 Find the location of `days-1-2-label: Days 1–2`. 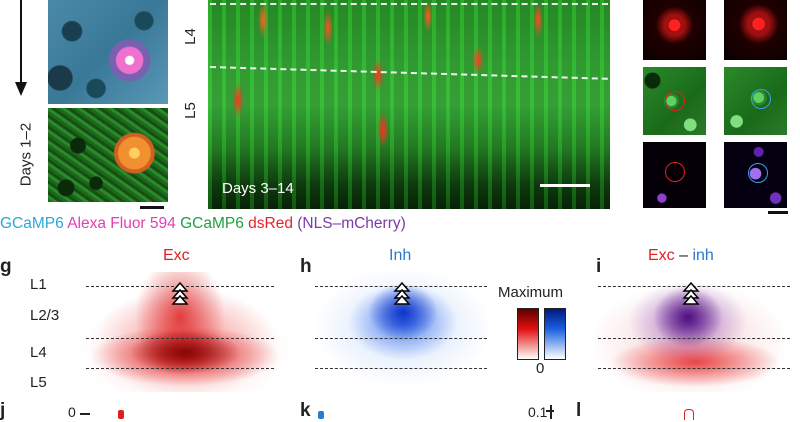

days-1-2-label: Days 1–2 is located at coordinates (26, 154).